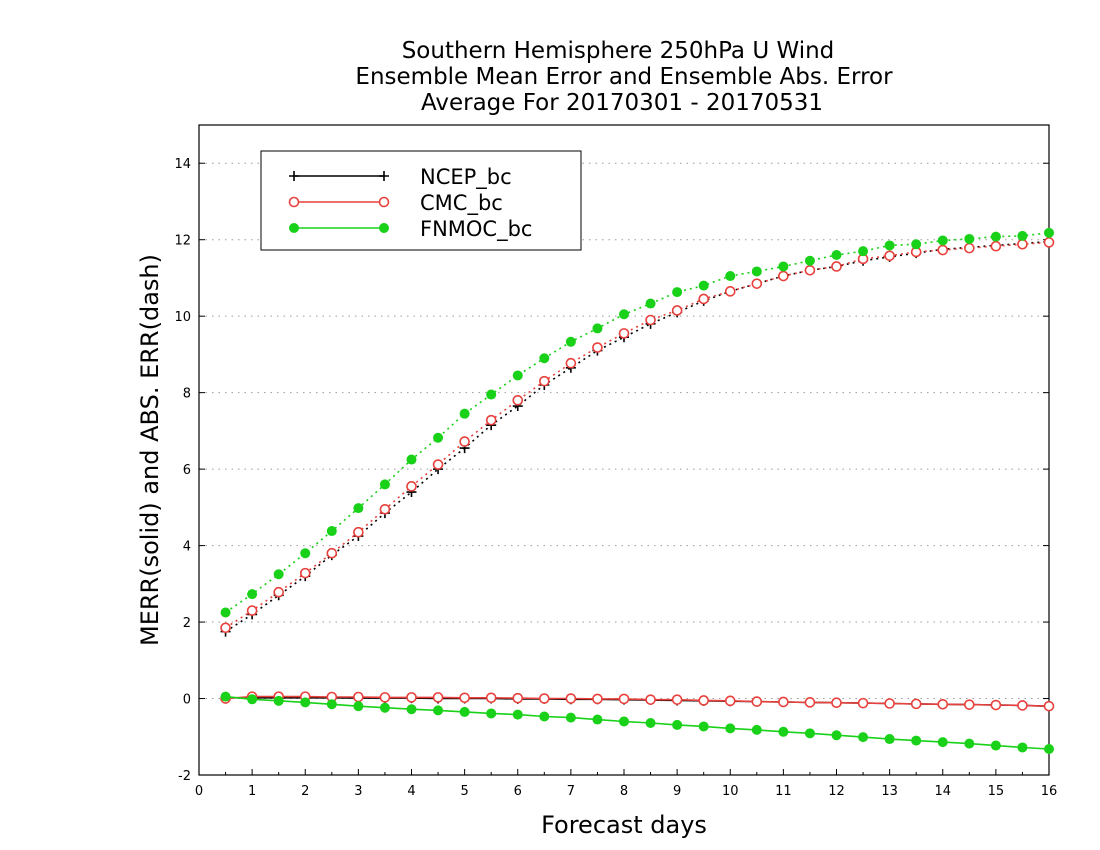  What do you see at coordinates (187, 700) in the screenshot?
I see `y-tick-label: 0` at bounding box center [187, 700].